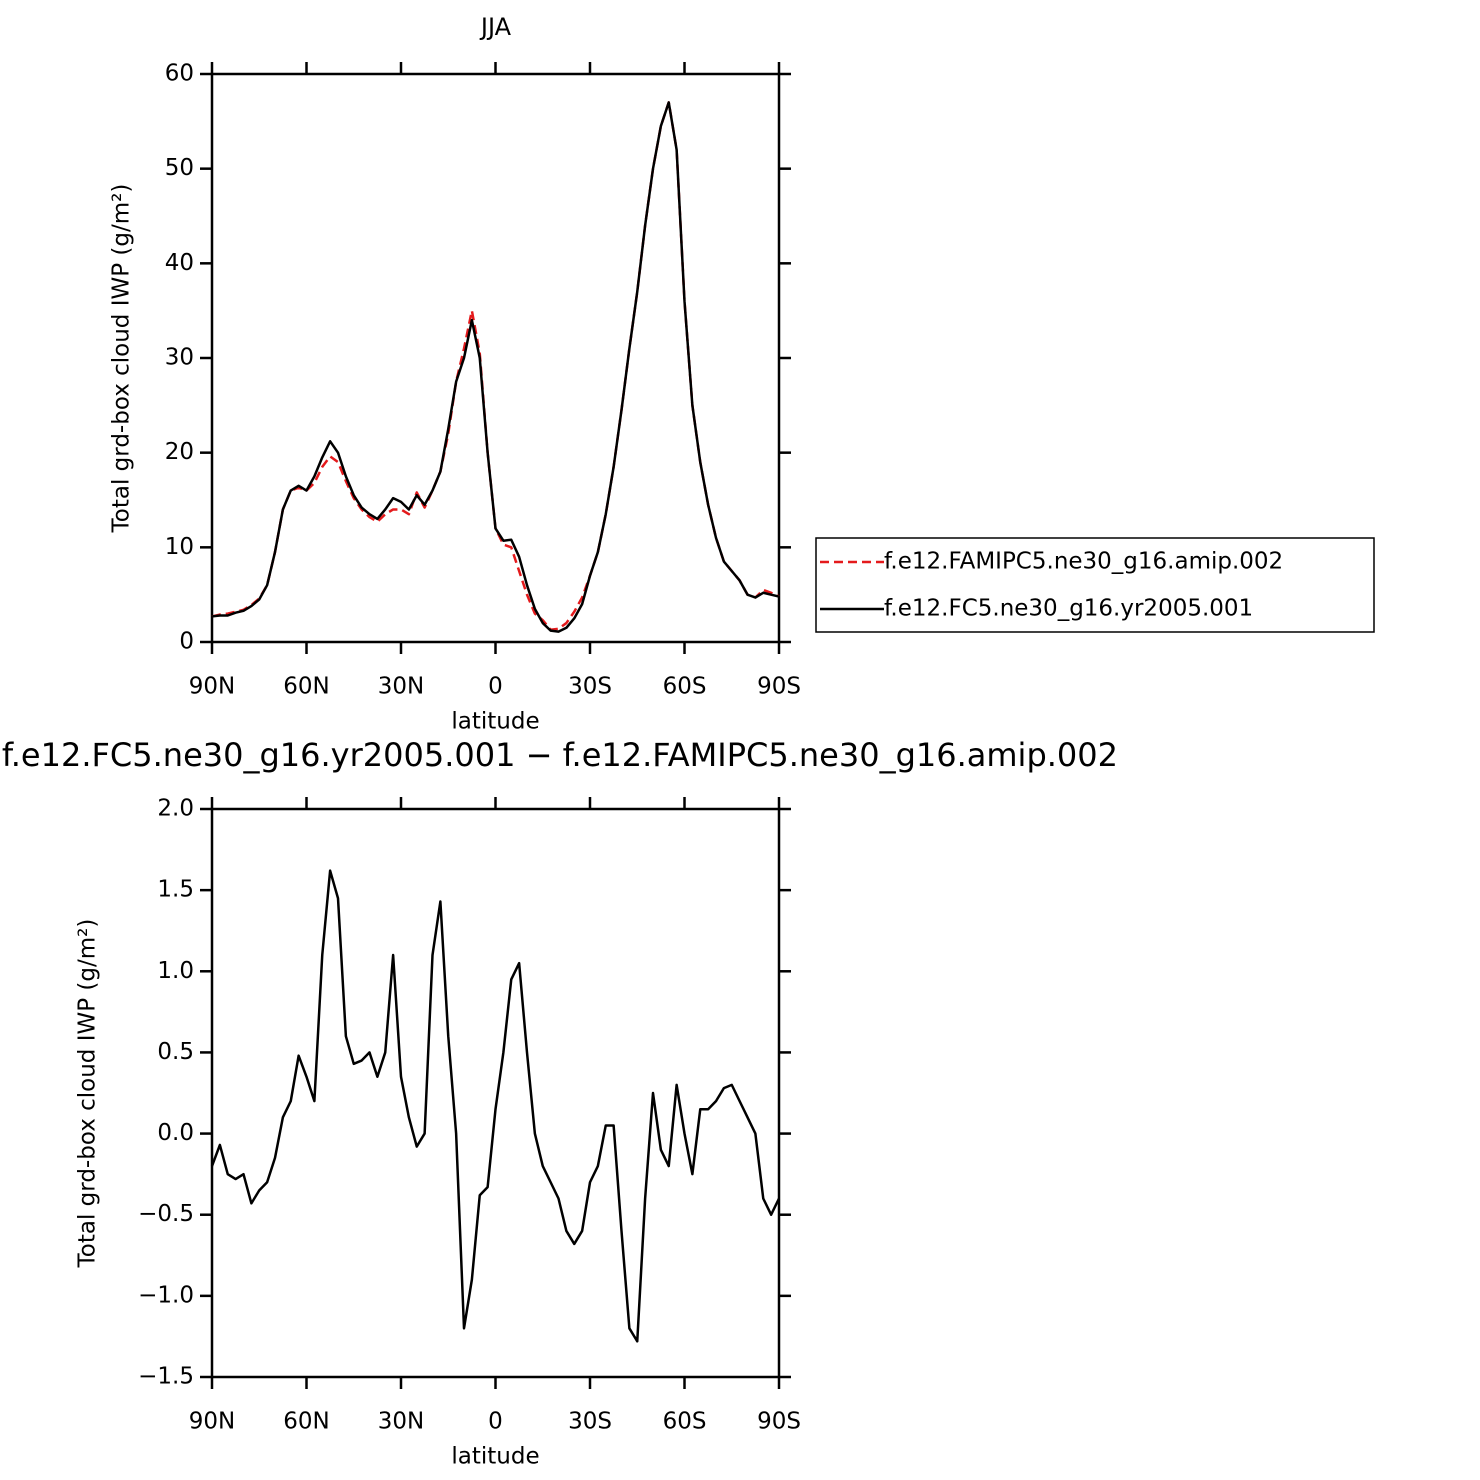 The height and width of the screenshot is (1480, 1480). What do you see at coordinates (175, 1133) in the screenshot?
I see `y-tick-label: 0.0` at bounding box center [175, 1133].